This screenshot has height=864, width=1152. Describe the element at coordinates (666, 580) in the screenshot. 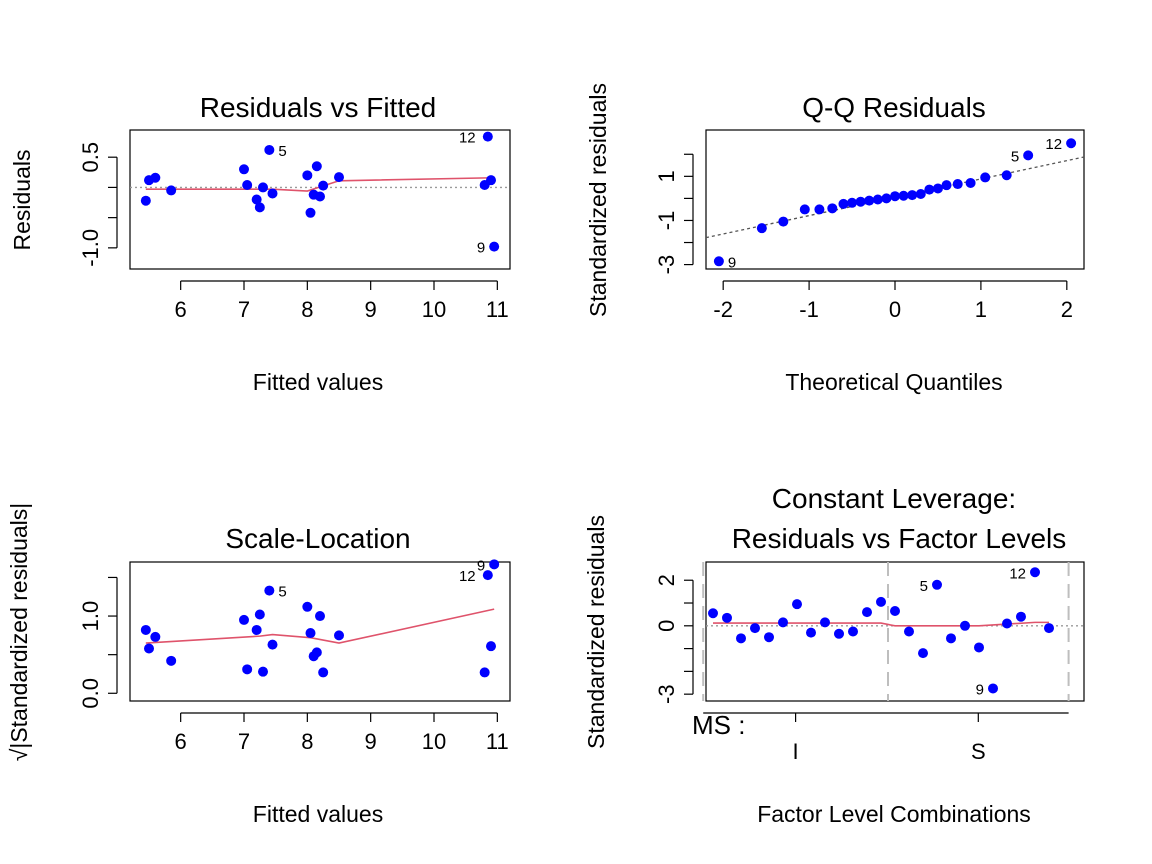

I see `fl-y-tick-label: 2` at that location.